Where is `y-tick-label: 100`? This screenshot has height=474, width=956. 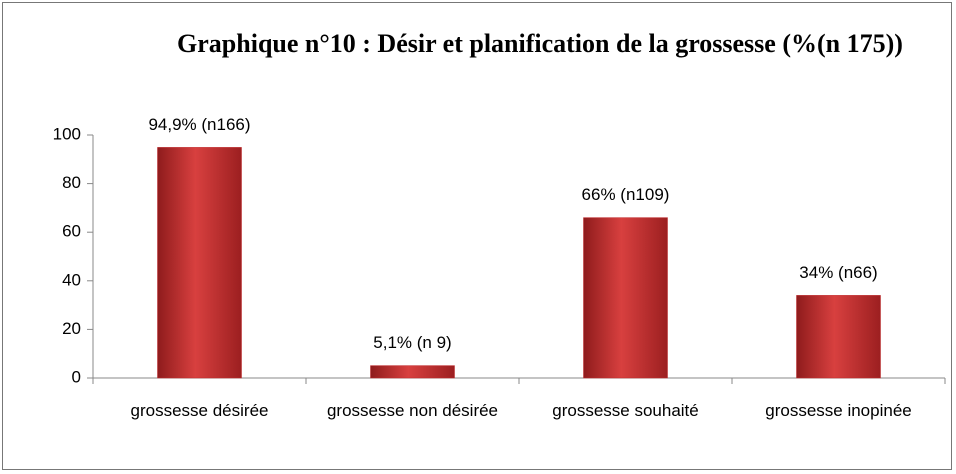
y-tick-label: 100 is located at coordinates (67, 133).